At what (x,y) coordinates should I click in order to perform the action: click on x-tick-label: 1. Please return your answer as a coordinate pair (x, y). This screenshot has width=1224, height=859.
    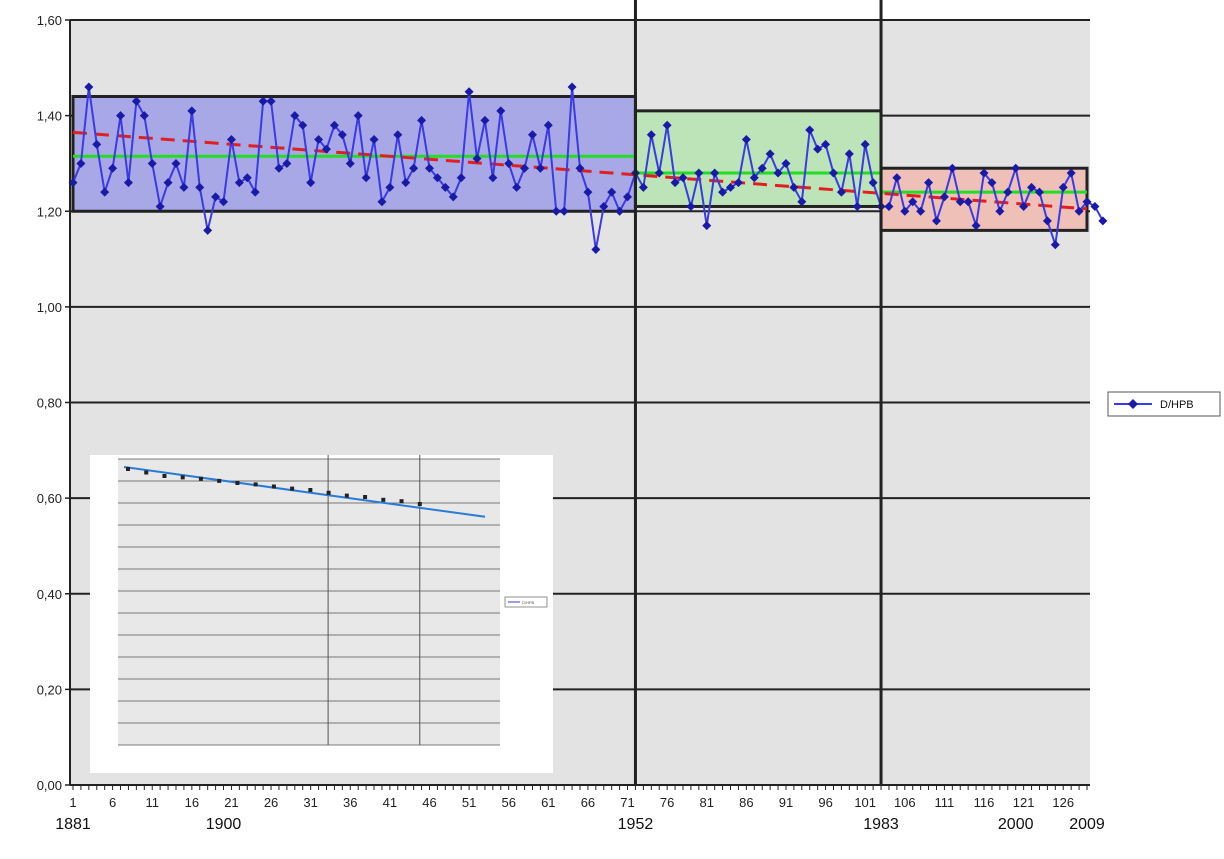
    Looking at the image, I should click on (72, 802).